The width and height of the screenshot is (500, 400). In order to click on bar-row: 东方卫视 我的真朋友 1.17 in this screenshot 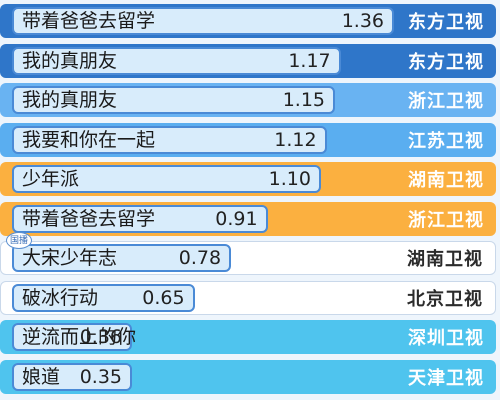, I will do `click(250, 60)`.